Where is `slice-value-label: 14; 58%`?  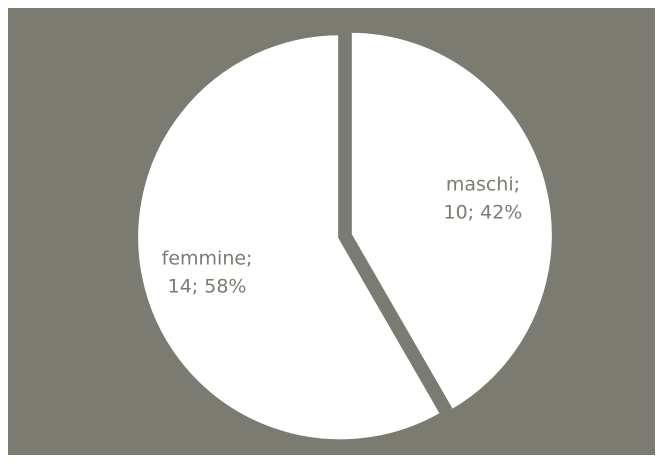
slice-value-label: 14; 58% is located at coordinates (207, 286).